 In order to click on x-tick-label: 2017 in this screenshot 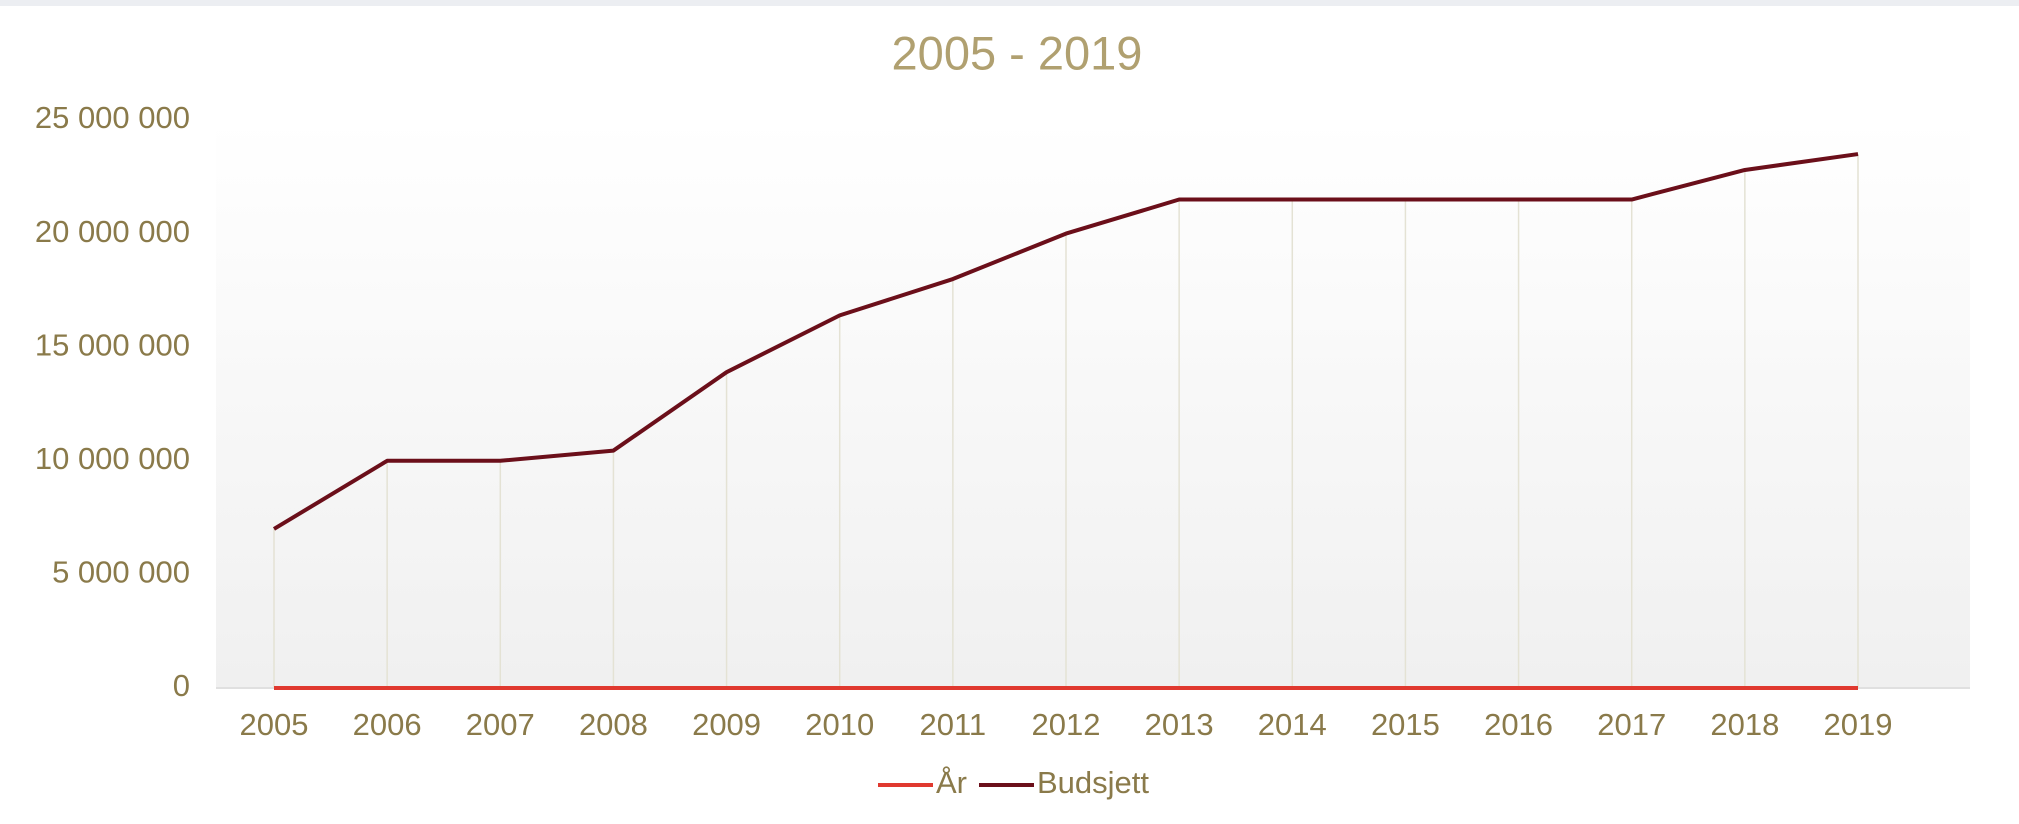, I will do `click(1631, 724)`.